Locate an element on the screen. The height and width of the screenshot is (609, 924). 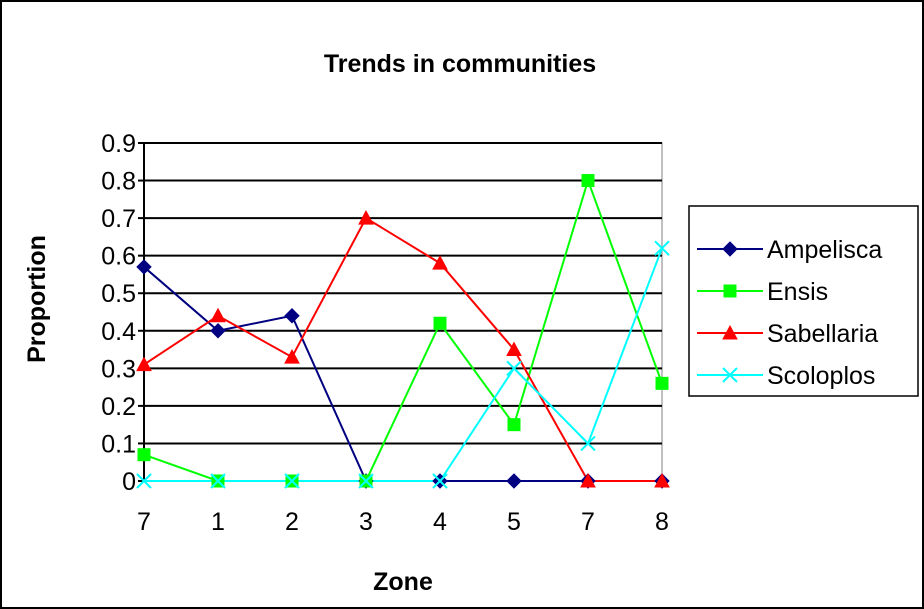
legend-item: Scoloplos is located at coordinates (786, 376).